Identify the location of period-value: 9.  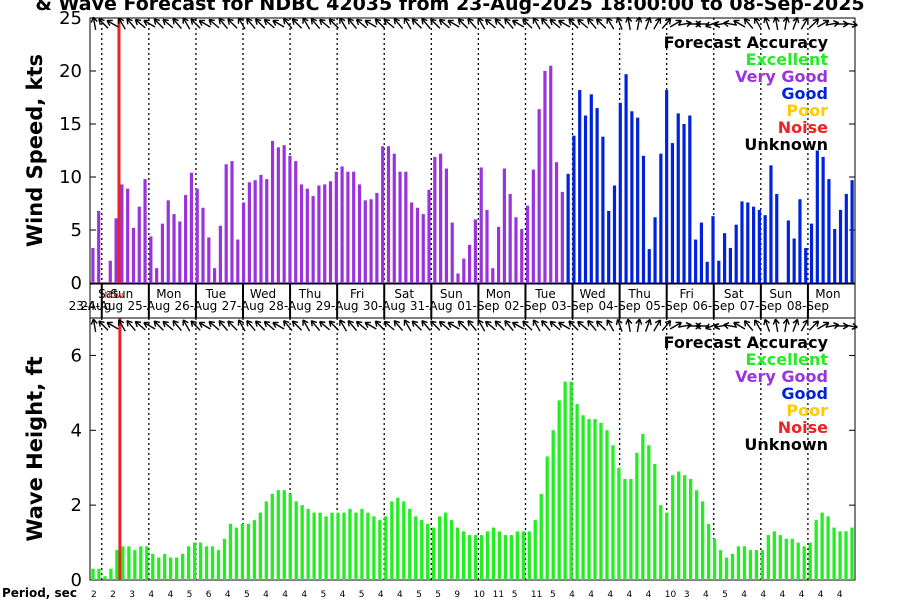
(457, 595).